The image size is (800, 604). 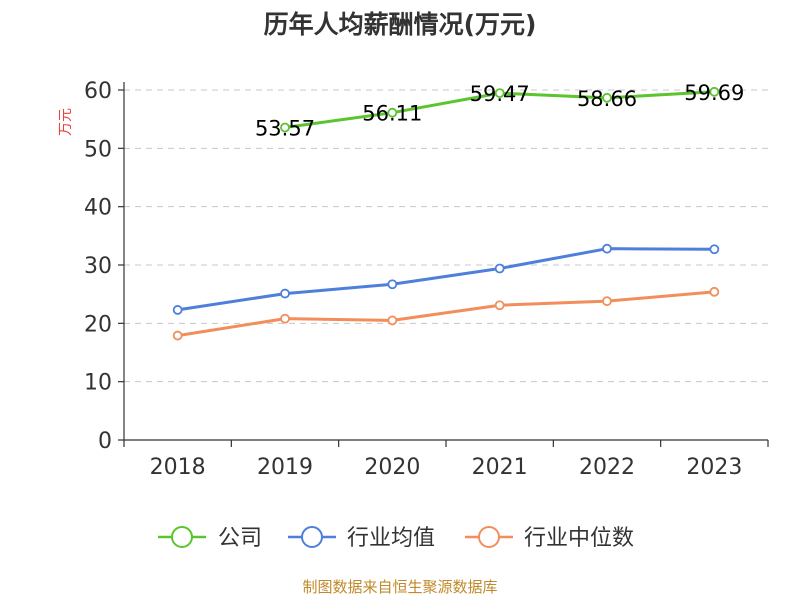 I want to click on series-line-行业中位数, so click(x=446, y=314).